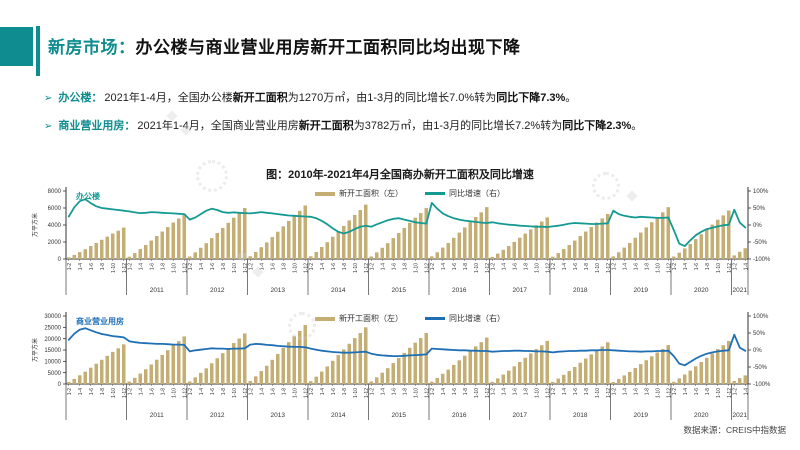 This screenshot has width=800, height=450. I want to click on bullet-text: 2021年1-4月，全国办公楼, so click(168, 98).